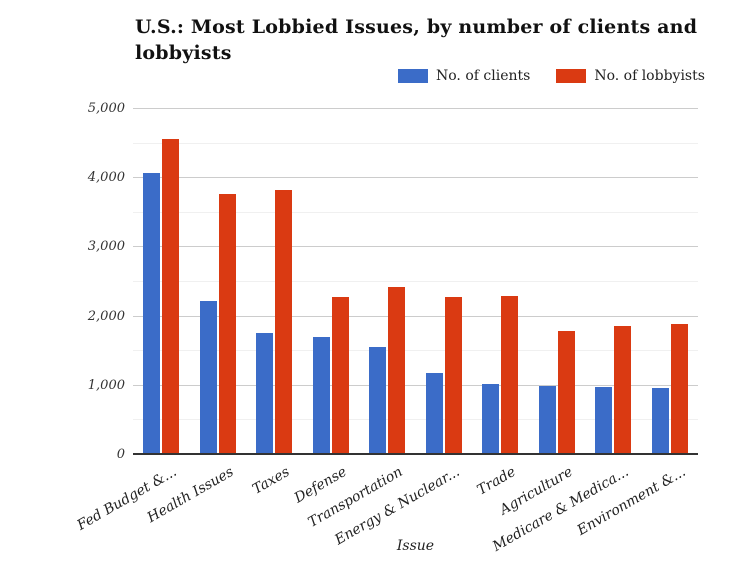 The image size is (750, 563). I want to click on y-tick-label: 0, so click(120, 454).